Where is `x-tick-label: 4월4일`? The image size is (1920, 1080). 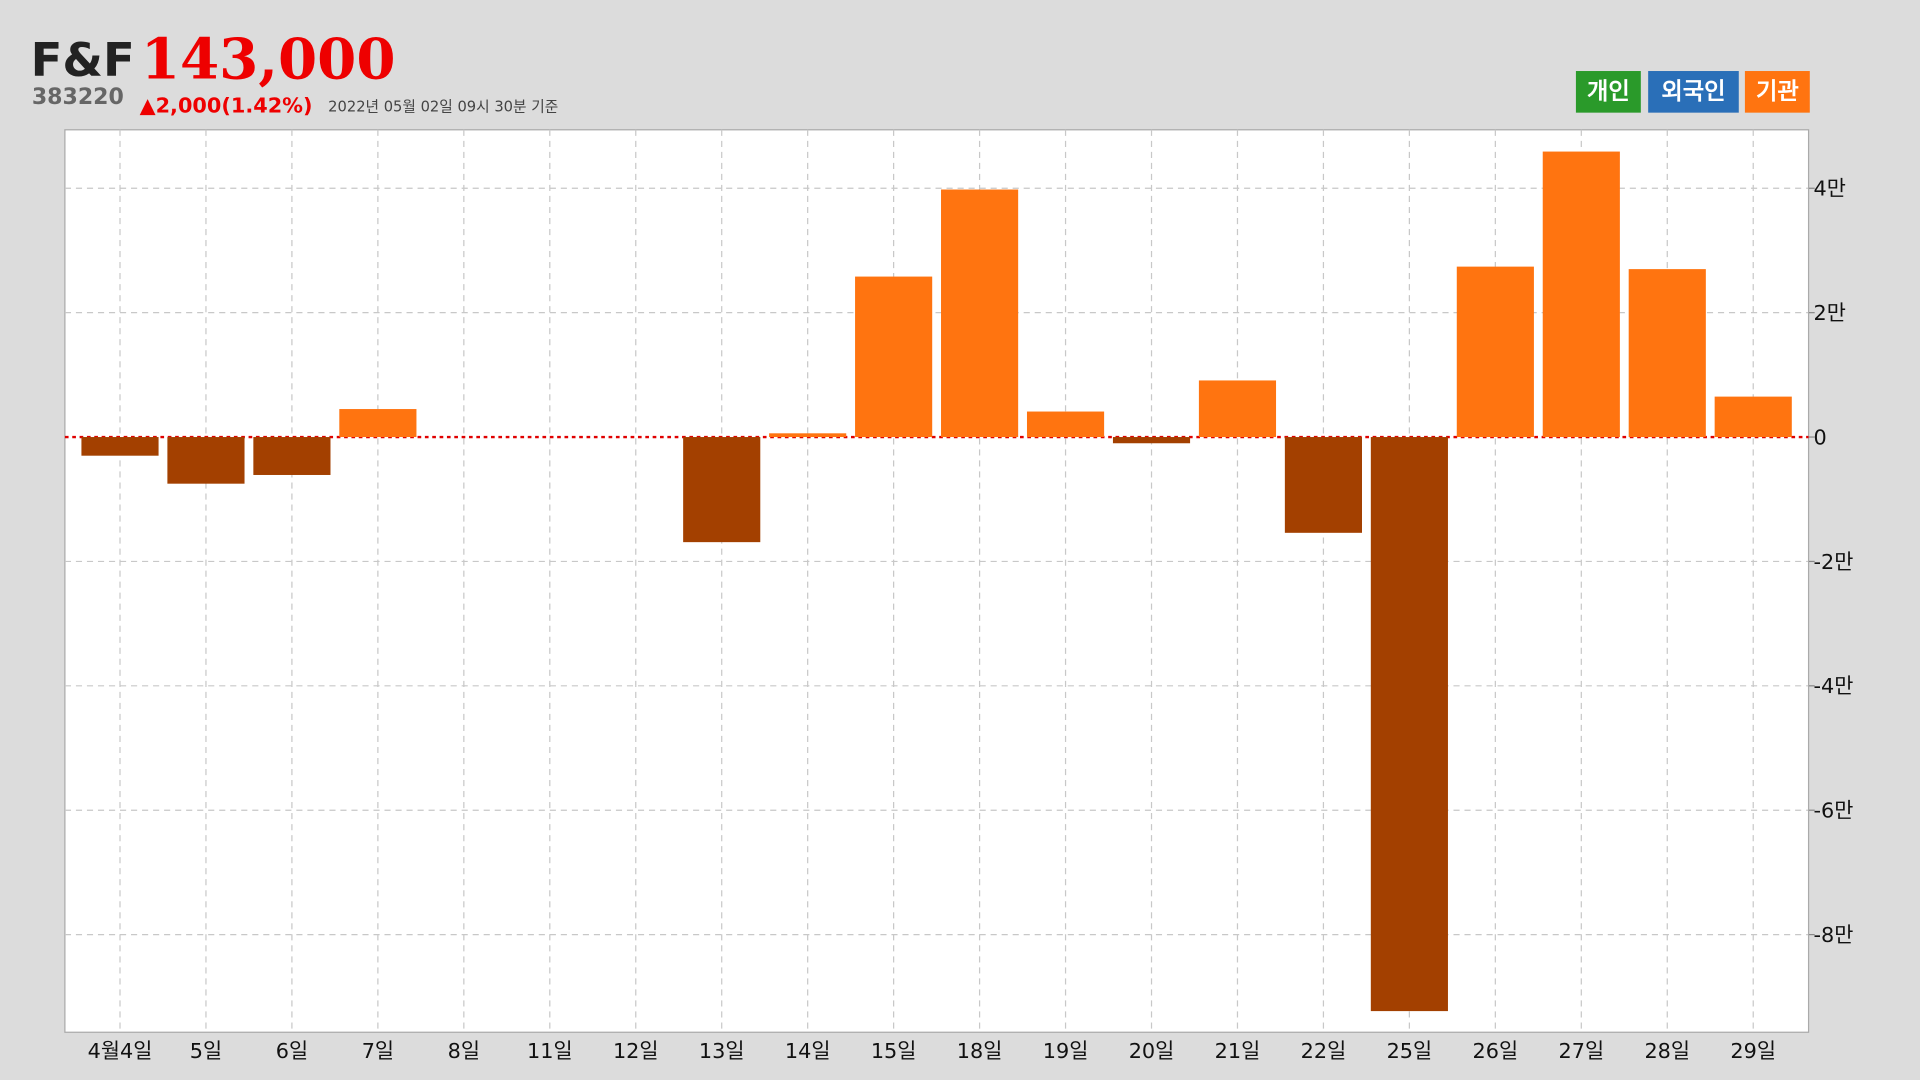 x-tick-label: 4월4일 is located at coordinates (120, 1051).